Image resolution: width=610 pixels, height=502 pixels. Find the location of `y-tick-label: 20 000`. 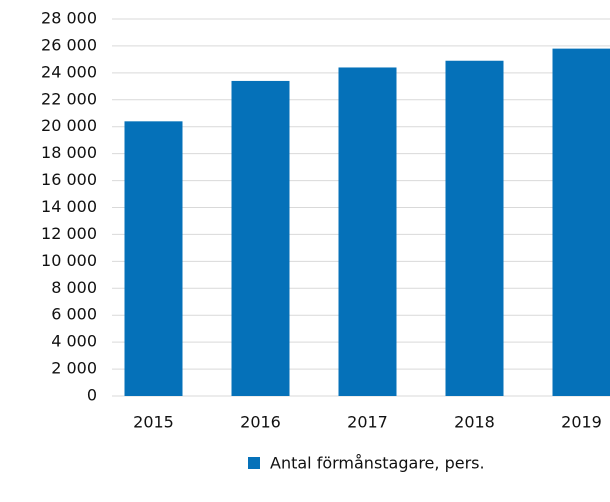

y-tick-label: 20 000 is located at coordinates (69, 125).